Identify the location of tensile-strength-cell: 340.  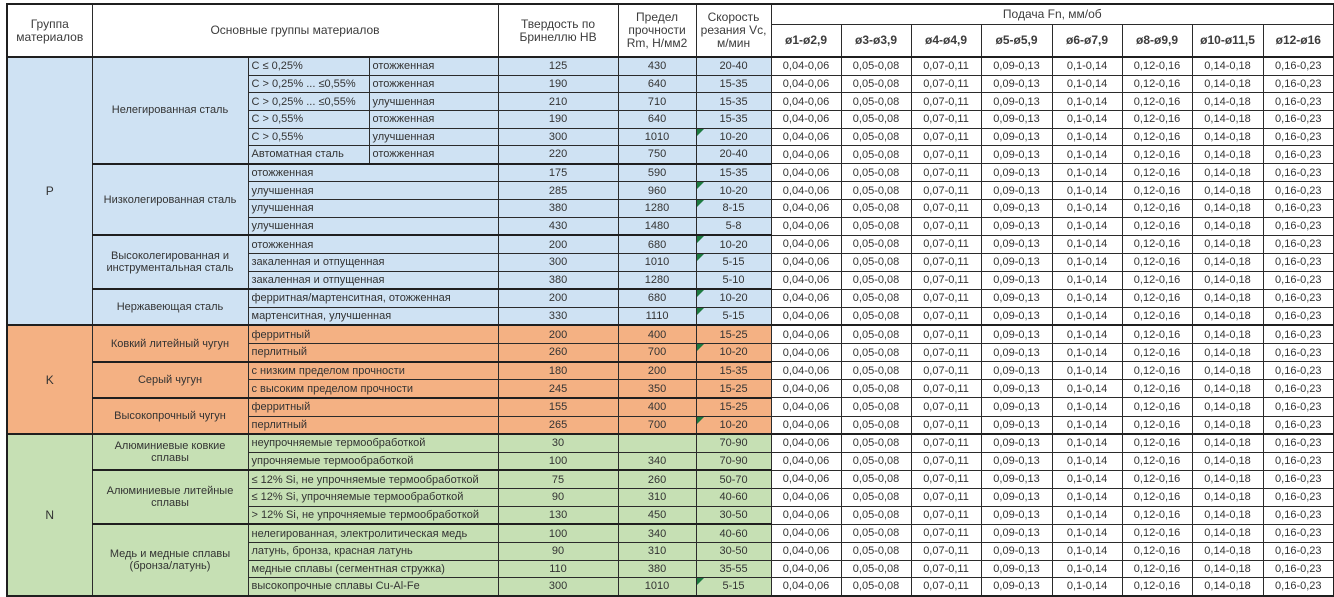
(657, 461).